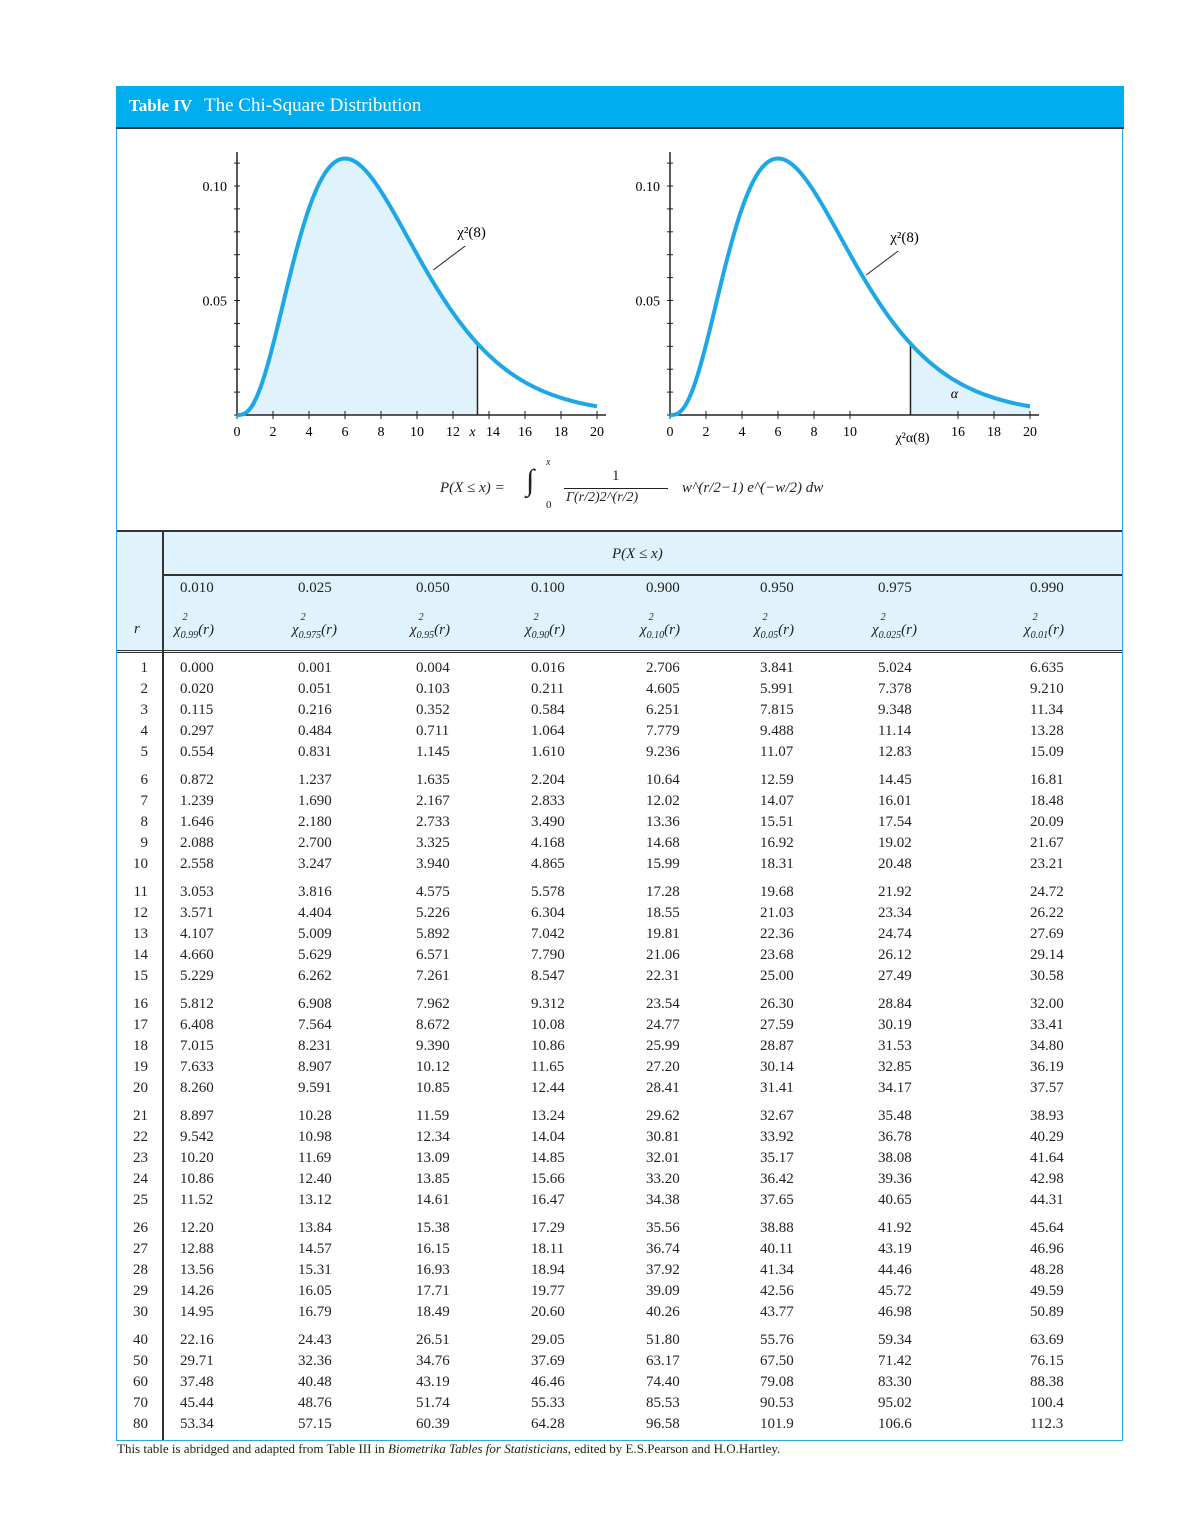  Describe the element at coordinates (433, 668) in the screenshot. I see `critical-value: 0.004` at that location.